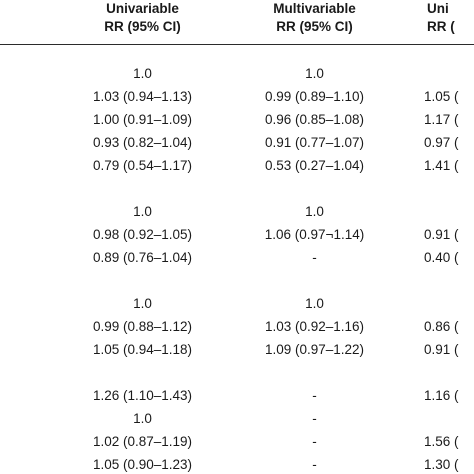 The height and width of the screenshot is (474, 474). Describe the element at coordinates (142, 142) in the screenshot. I see `univariable-rr-cell: 0.93 (0.82–1.04)` at that location.